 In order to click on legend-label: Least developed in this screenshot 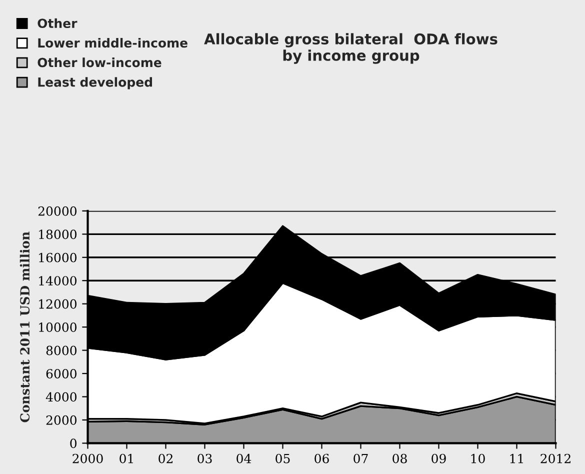, I will do `click(95, 83)`.